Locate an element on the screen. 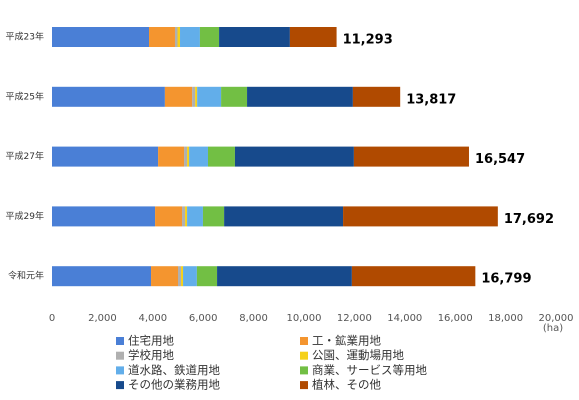 This screenshot has height=400, width=579. category-label: 令和元年 is located at coordinates (26, 276).